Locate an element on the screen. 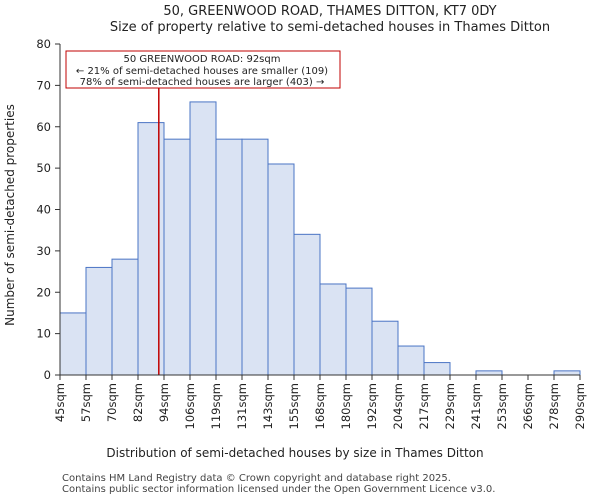 Image resolution: width=600 pixels, height=500 pixels. x-tick-label: 192sqm is located at coordinates (372, 406).